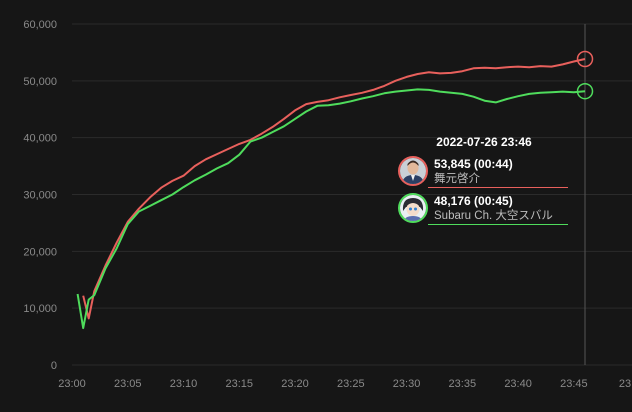 The height and width of the screenshot is (412, 632). I want to click on x-tick-label: 23:5, so click(625, 384).